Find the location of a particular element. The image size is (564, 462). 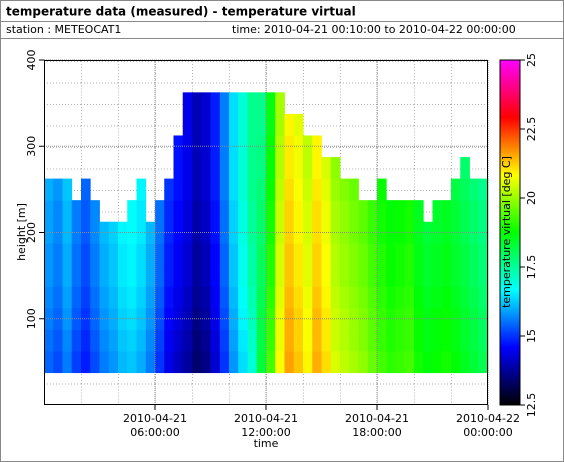

x-tick-label: 06:00:00 is located at coordinates (154, 432).